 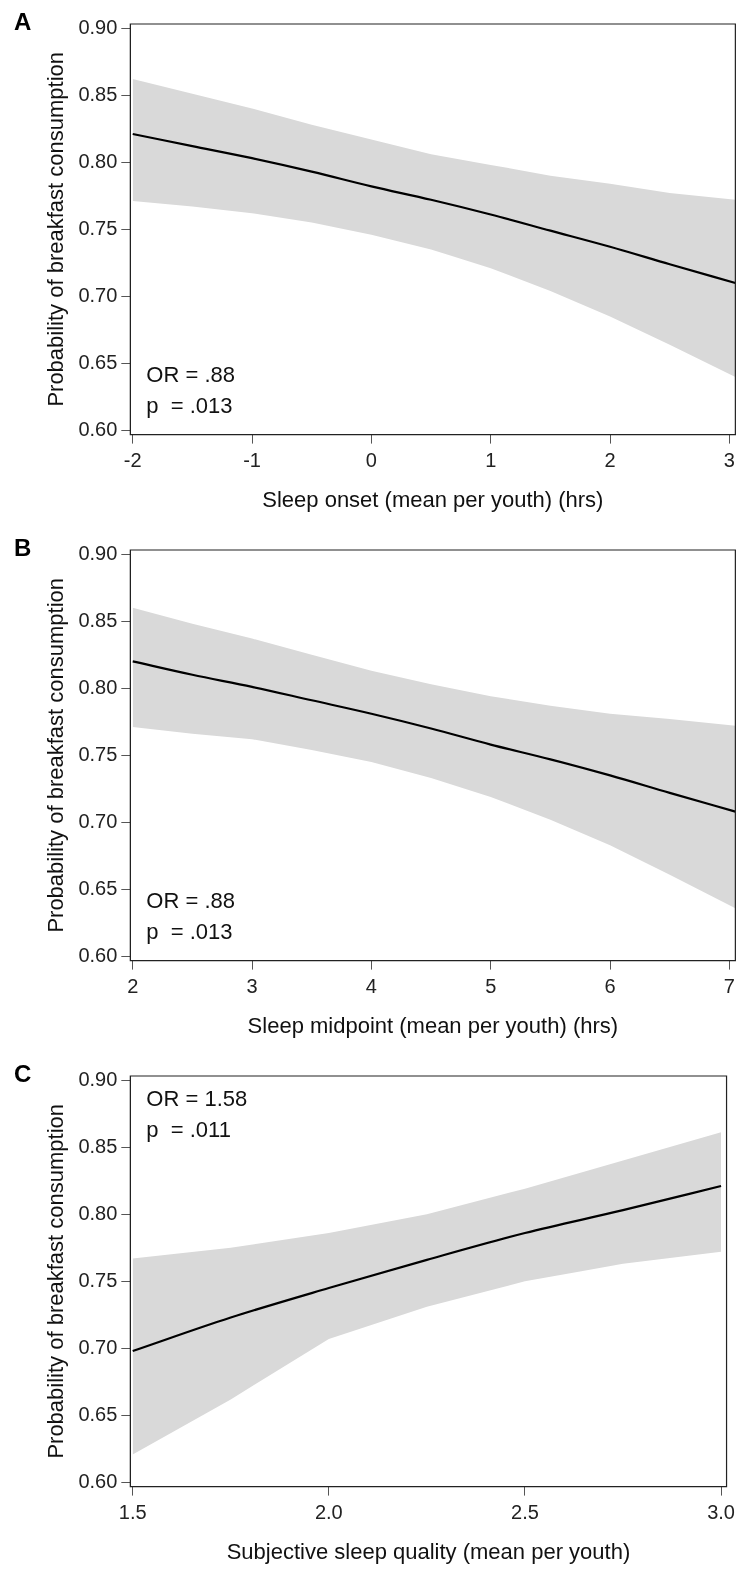 I want to click on annotation: OR = 1.58, so click(x=197, y=1098).